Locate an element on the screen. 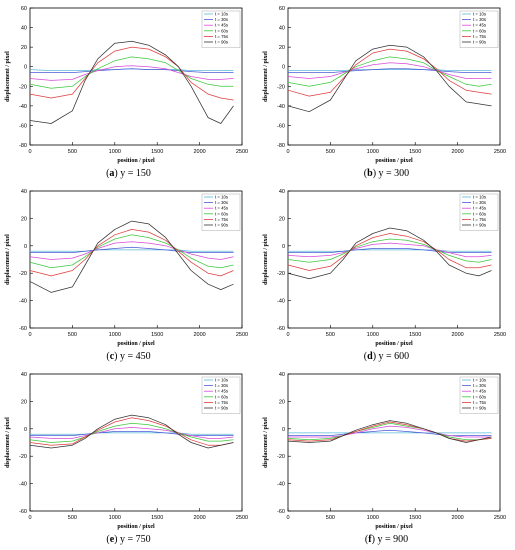  panel-caption-text: y = 150 is located at coordinates (135, 173).